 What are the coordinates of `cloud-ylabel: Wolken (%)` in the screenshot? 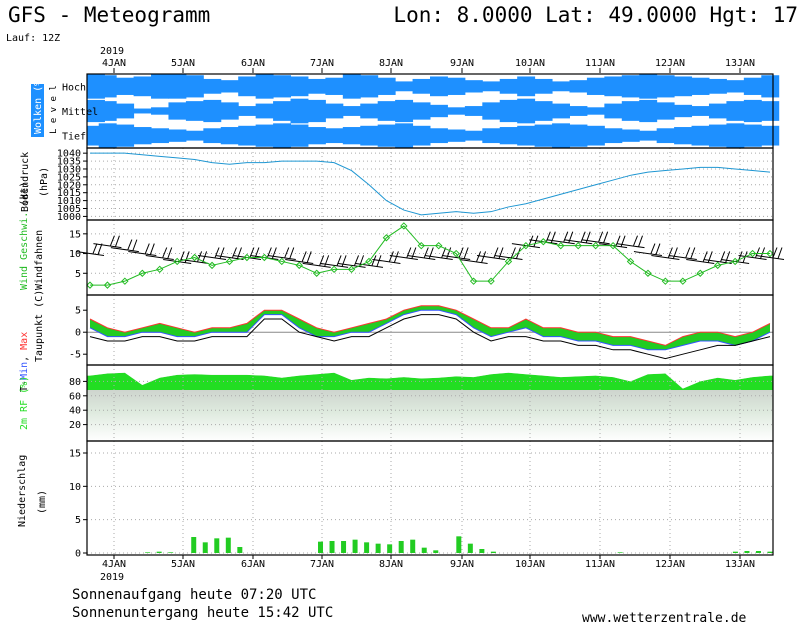 It's located at (38, 104).